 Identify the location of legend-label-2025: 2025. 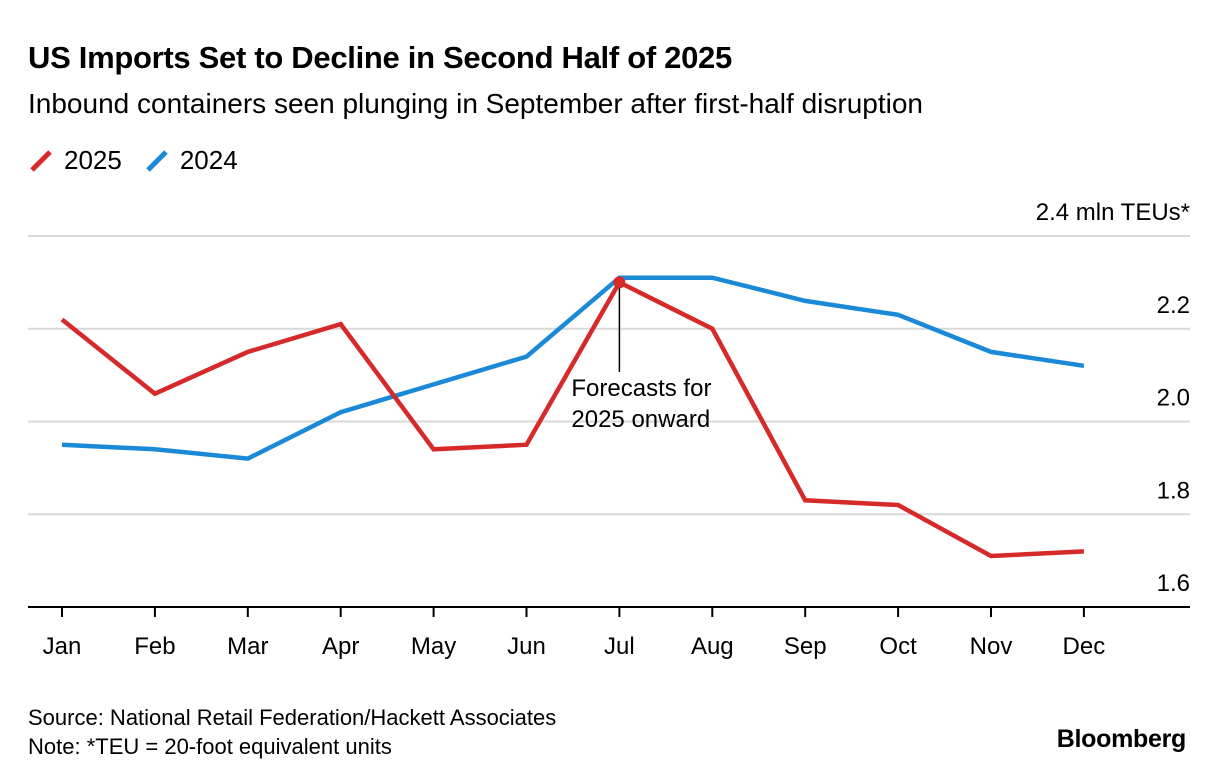
(93, 160).